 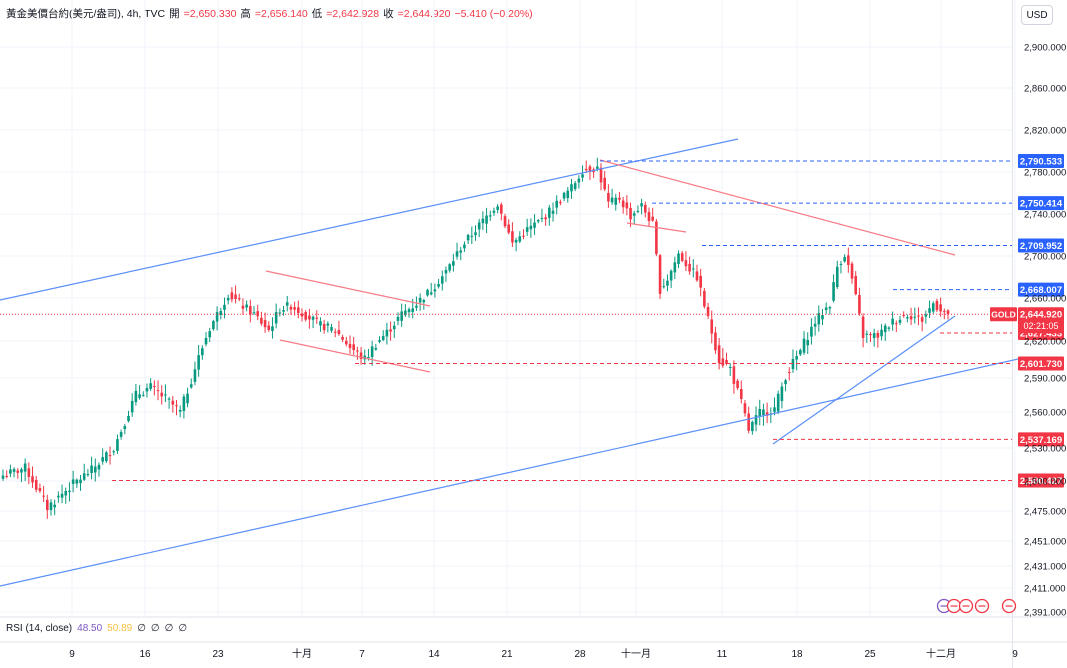 What do you see at coordinates (39, 628) in the screenshot?
I see `rsi-label: RSI (14, close)` at bounding box center [39, 628].